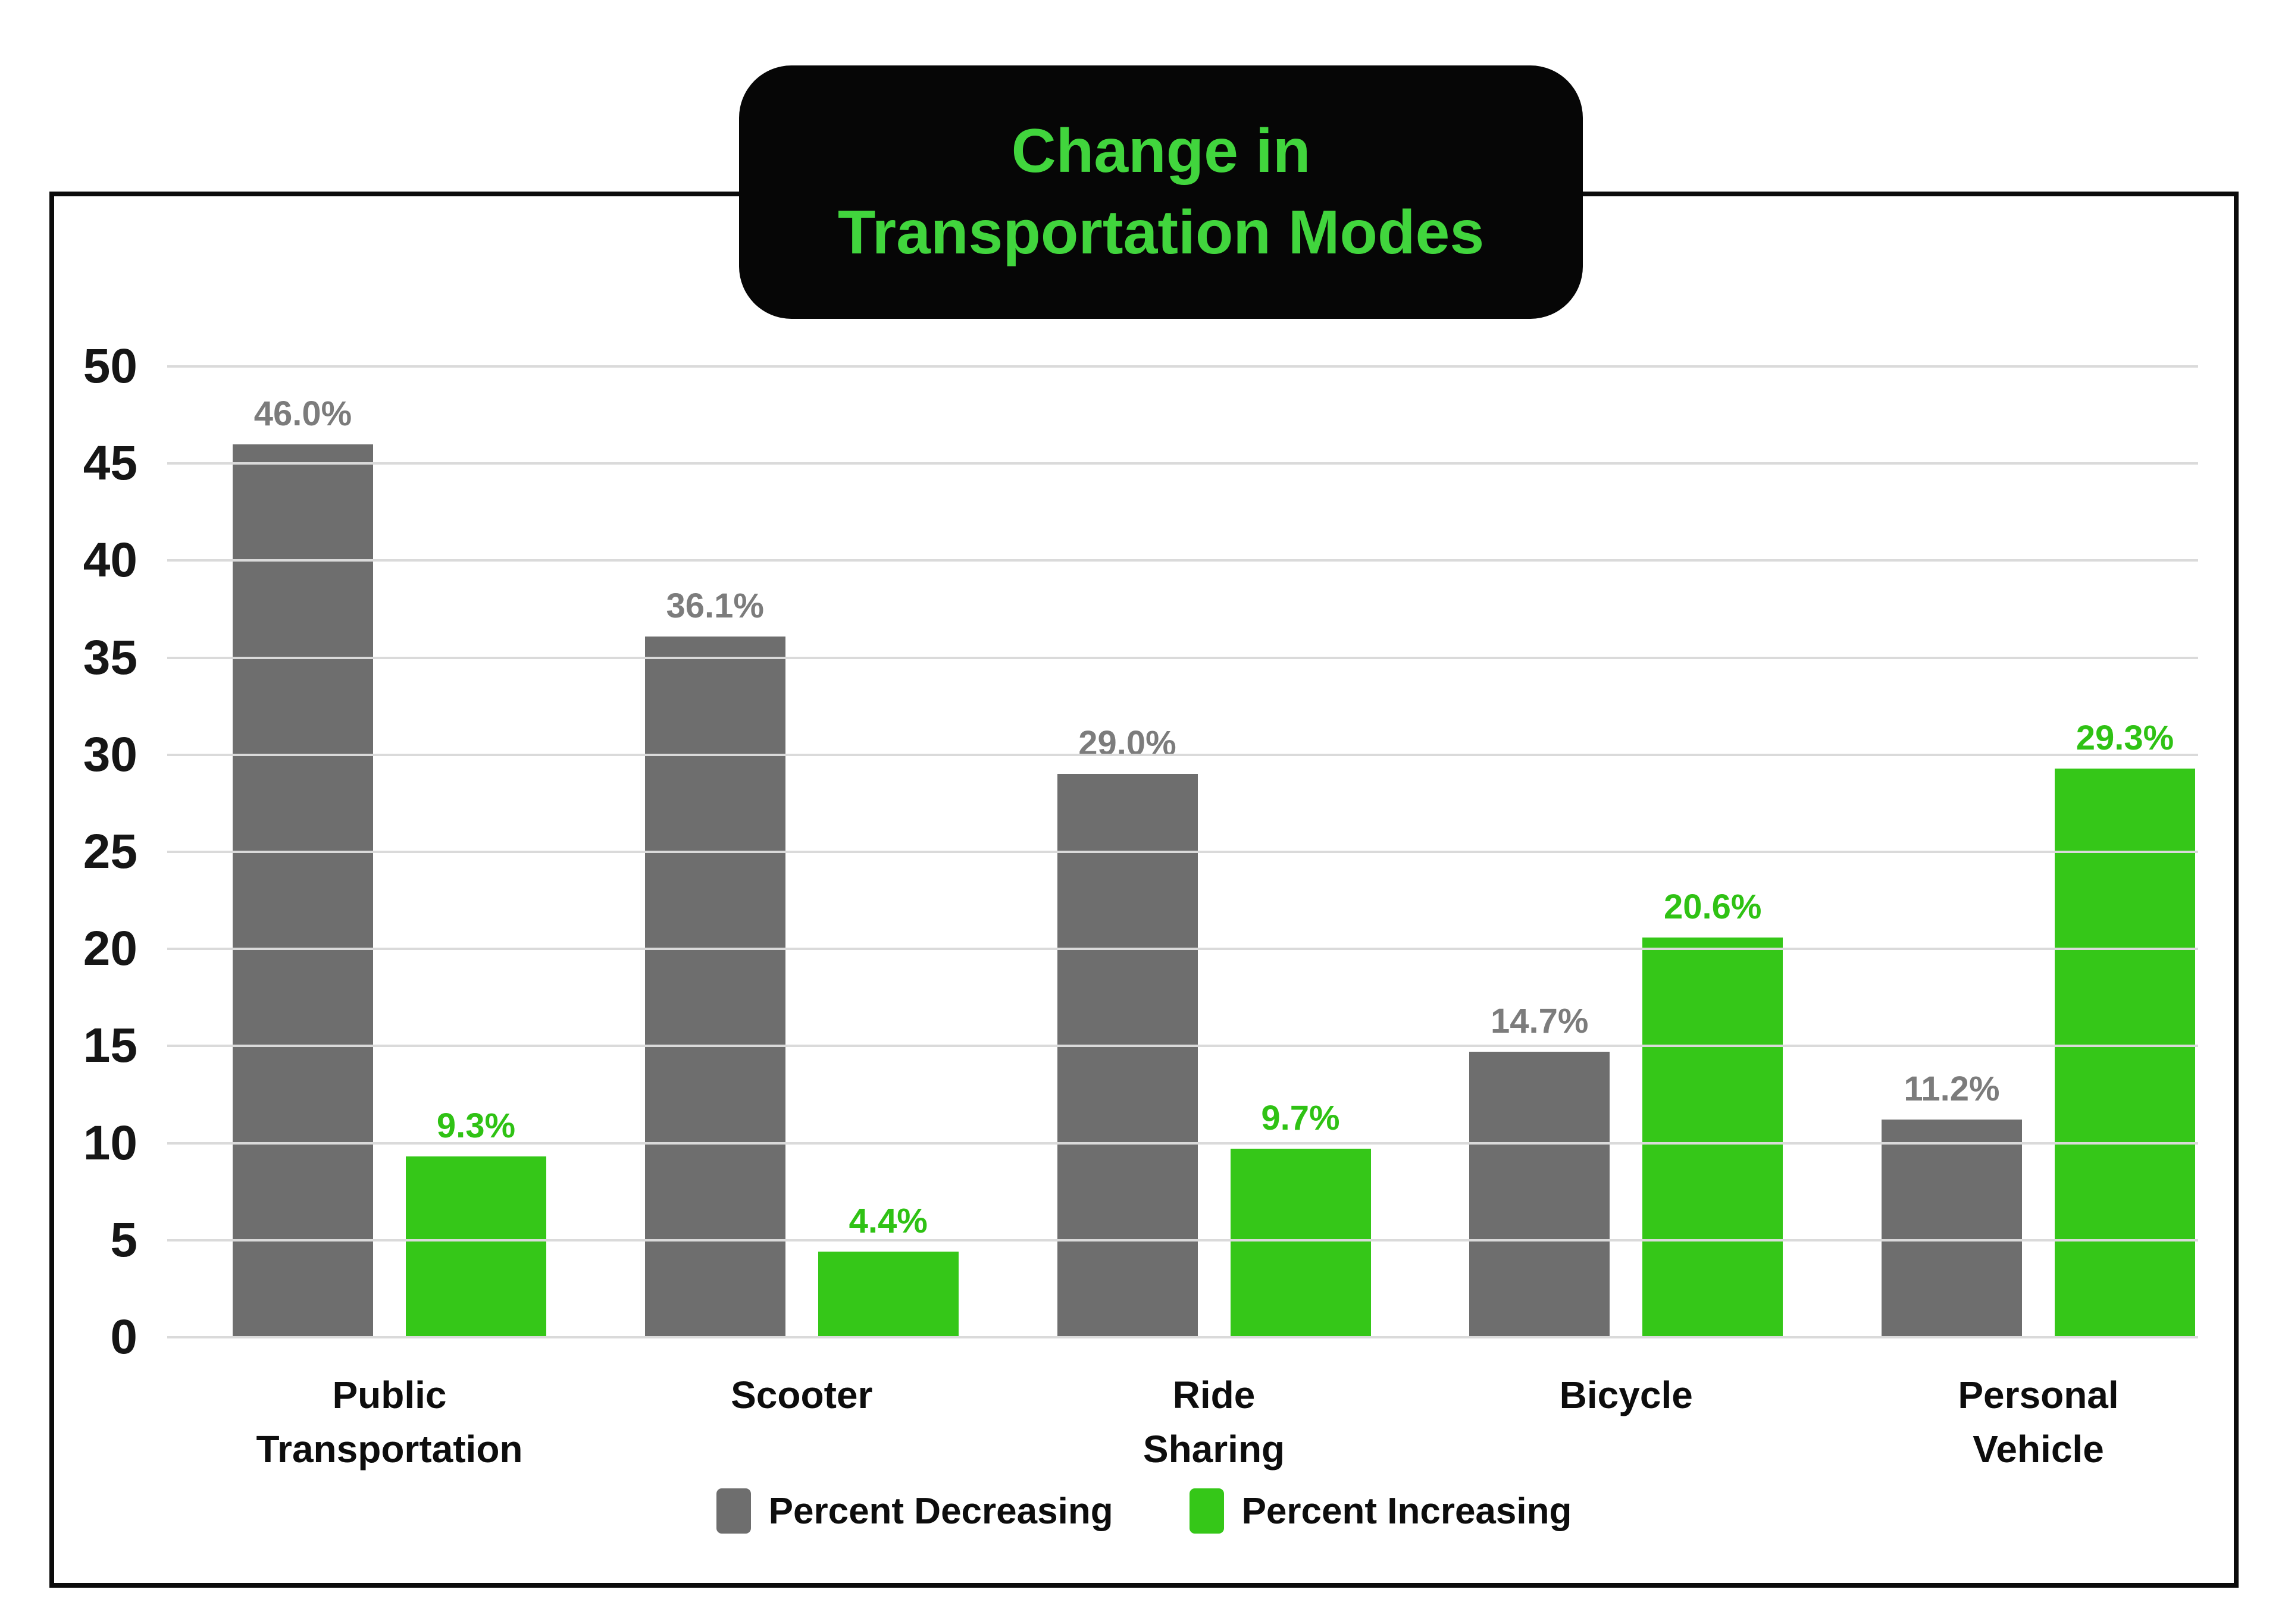 This screenshot has width=2285, height=1624. I want to click on bar-wrap: 29.3%, so click(2125, 1027).